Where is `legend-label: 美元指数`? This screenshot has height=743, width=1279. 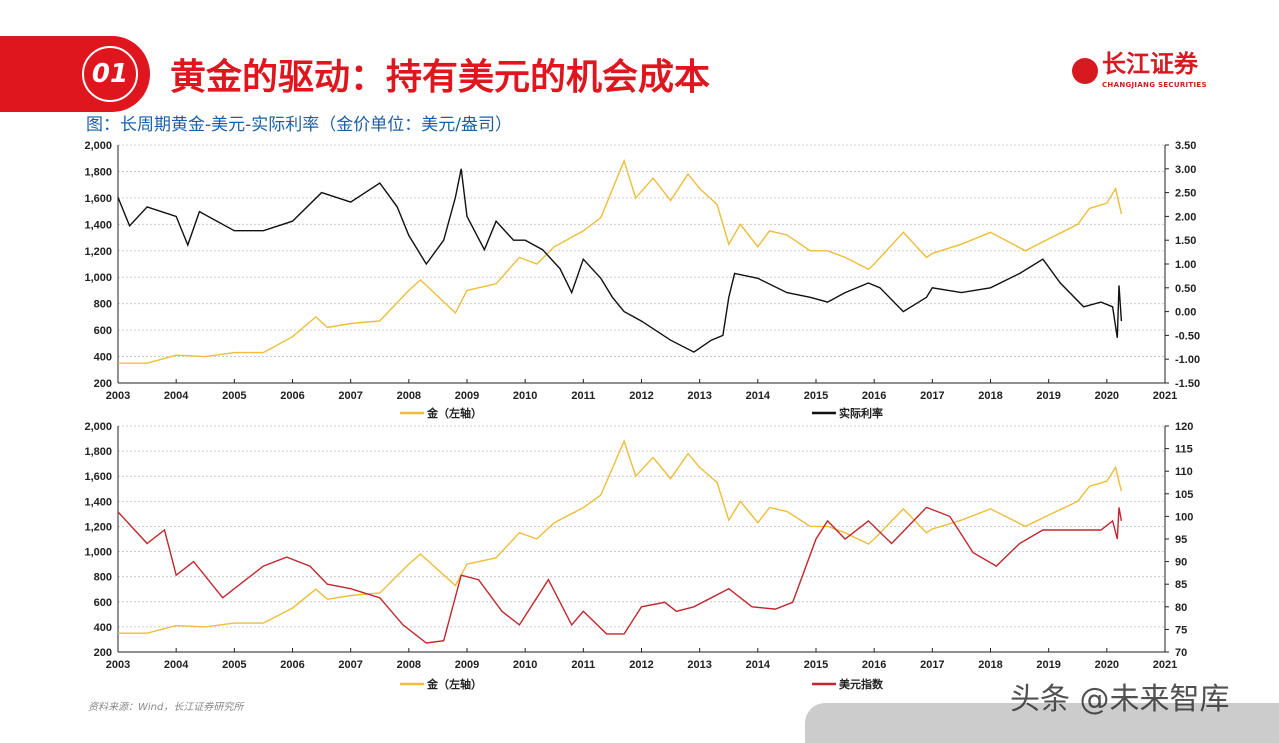
legend-label: 美元指数 is located at coordinates (861, 684).